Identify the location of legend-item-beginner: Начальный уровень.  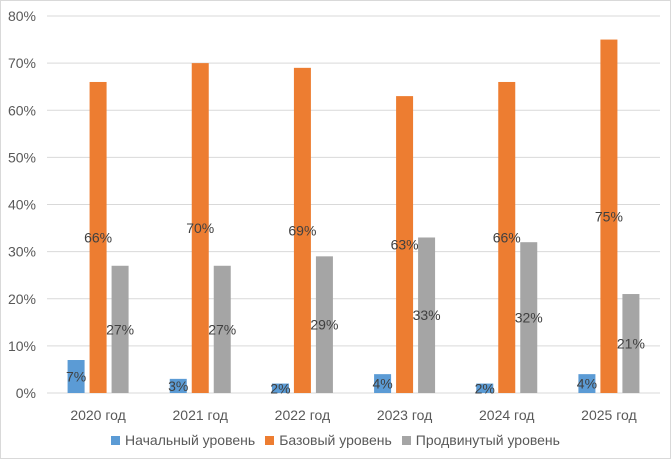
(183, 440).